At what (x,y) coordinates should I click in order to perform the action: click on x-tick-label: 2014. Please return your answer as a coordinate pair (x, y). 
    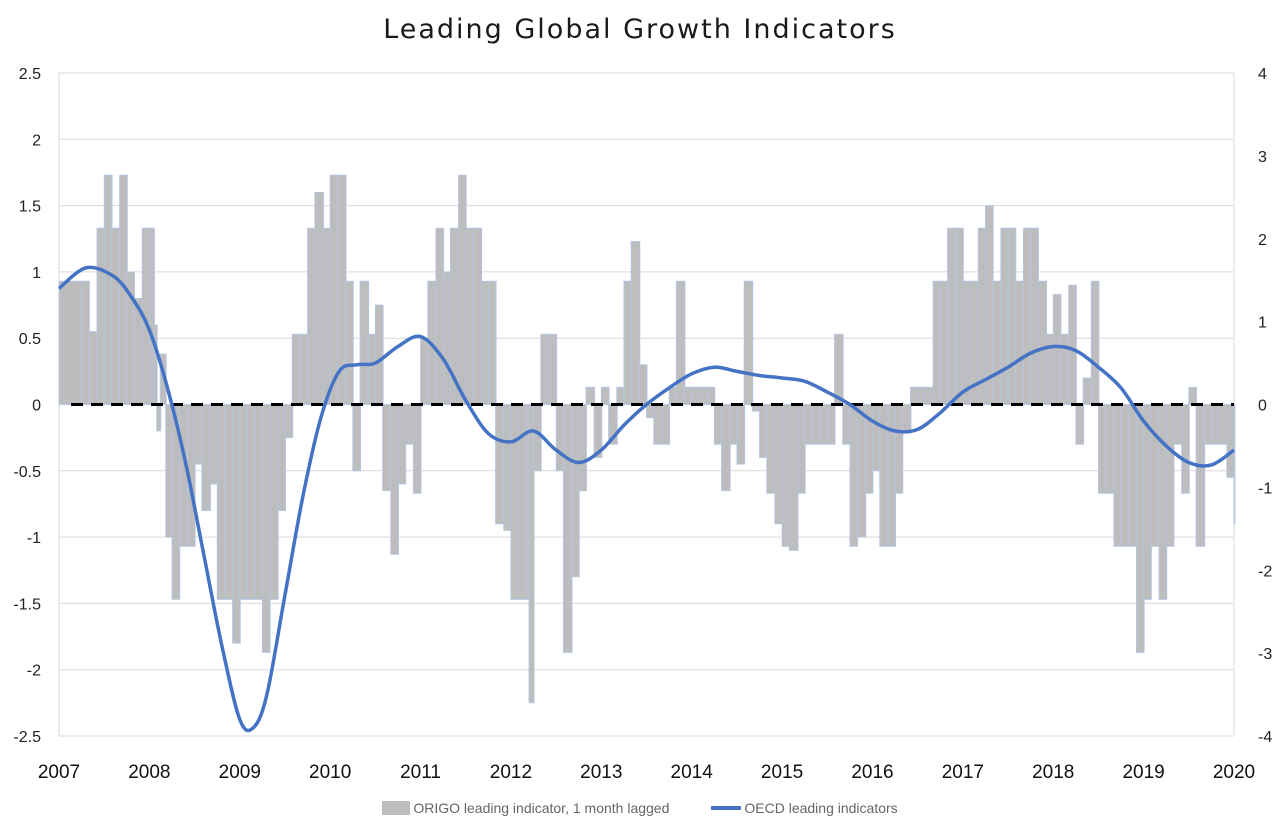
    Looking at the image, I should click on (692, 772).